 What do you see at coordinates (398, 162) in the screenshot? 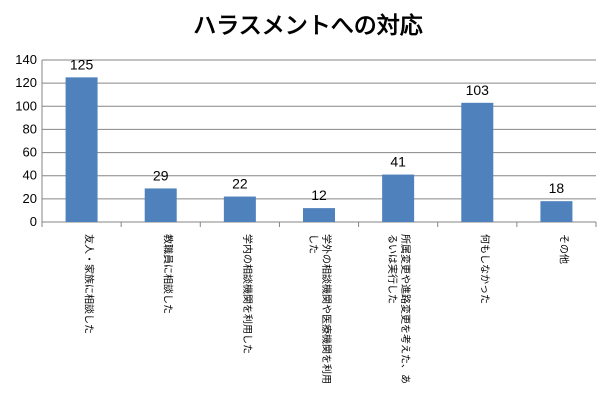
I see `data-label: 41` at bounding box center [398, 162].